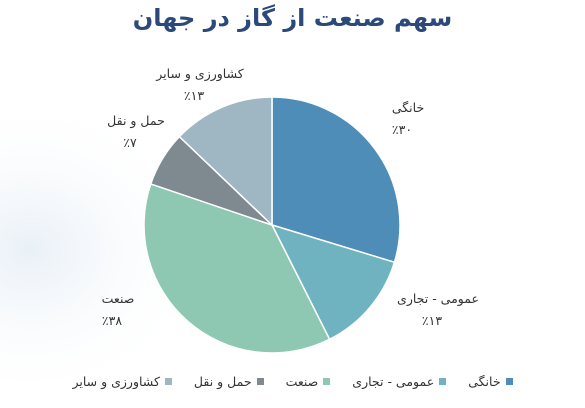 This screenshot has height=408, width=585. I want to click on slice-name-label: صنعت, so click(118, 298).